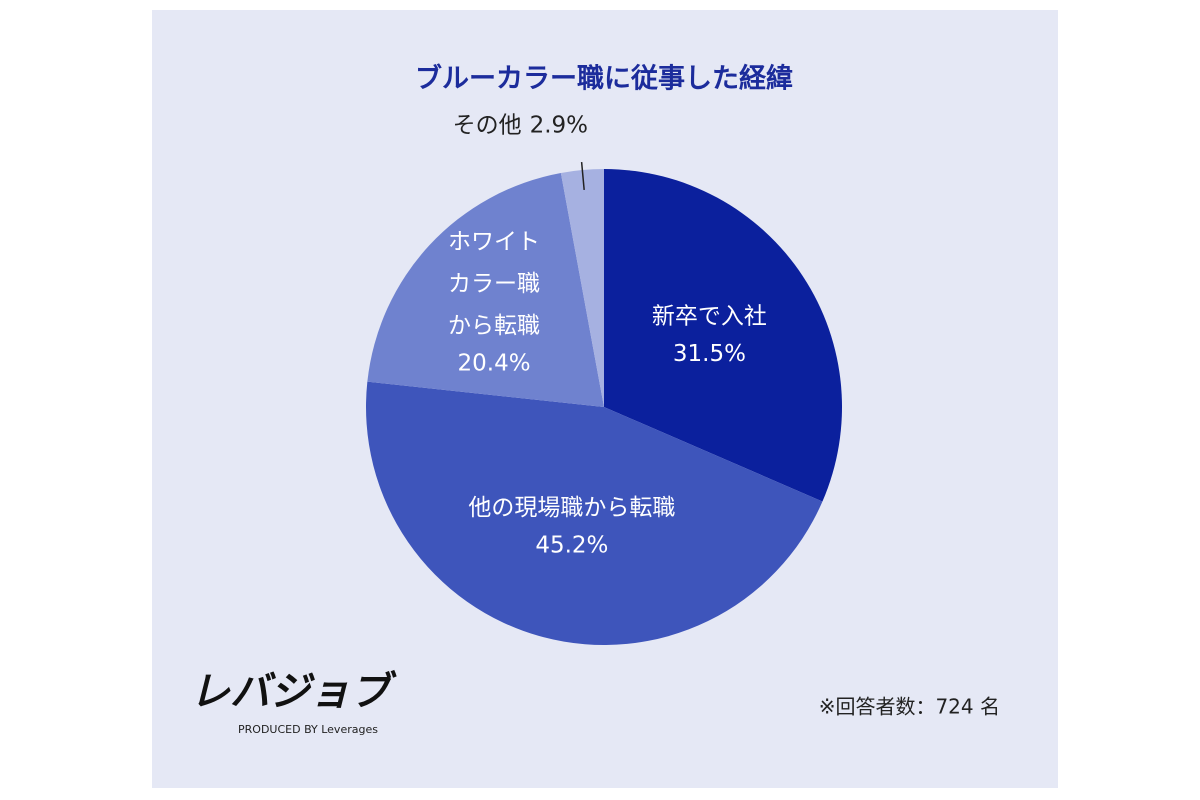  I want to click on slice-label-line: カラー職, so click(494, 284).